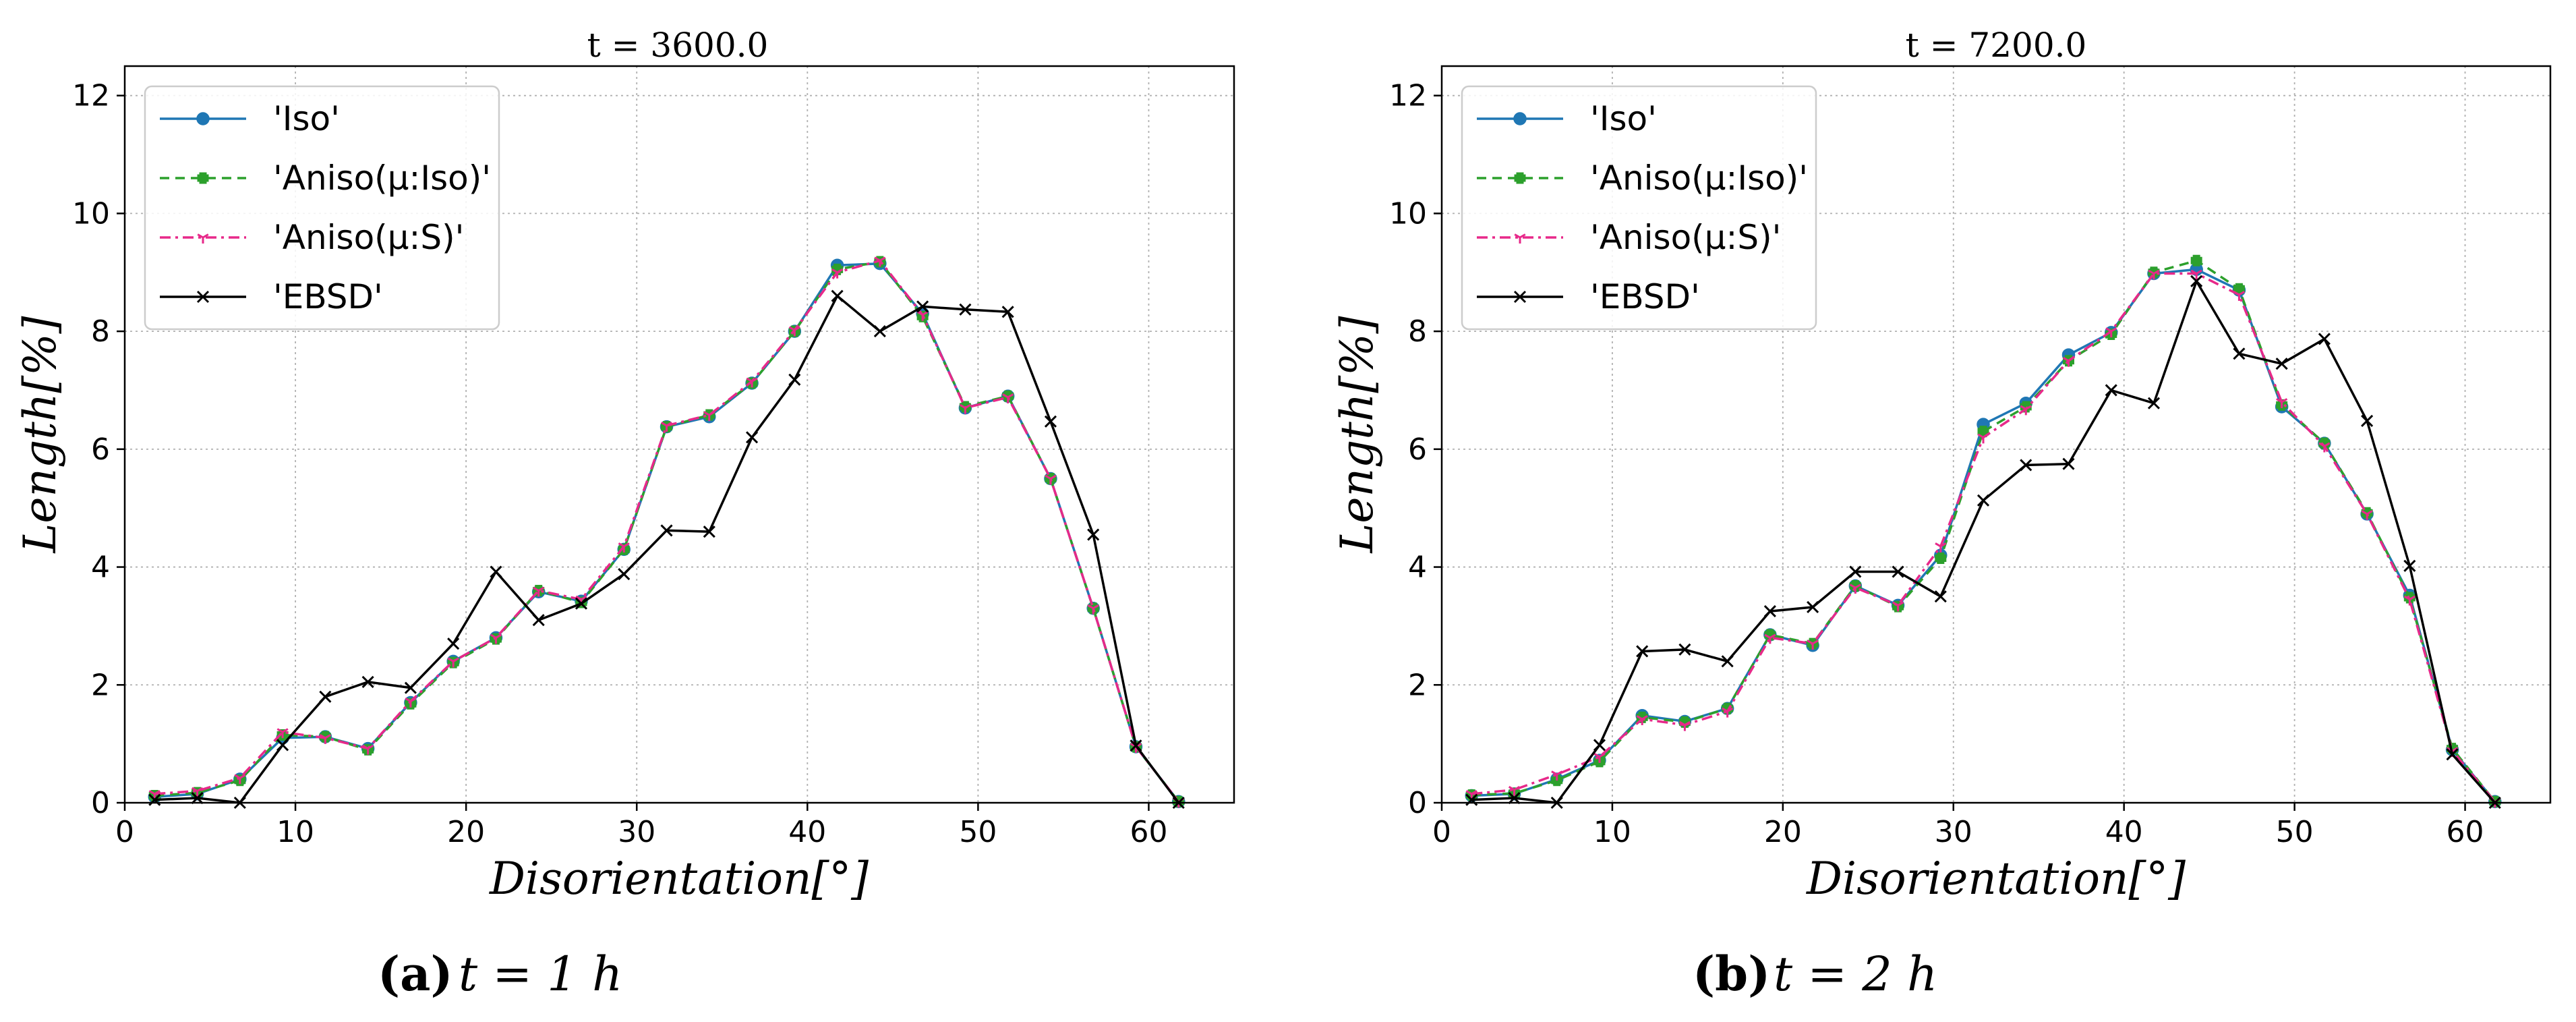  I want to click on x-tick-label: 20, so click(466, 832).